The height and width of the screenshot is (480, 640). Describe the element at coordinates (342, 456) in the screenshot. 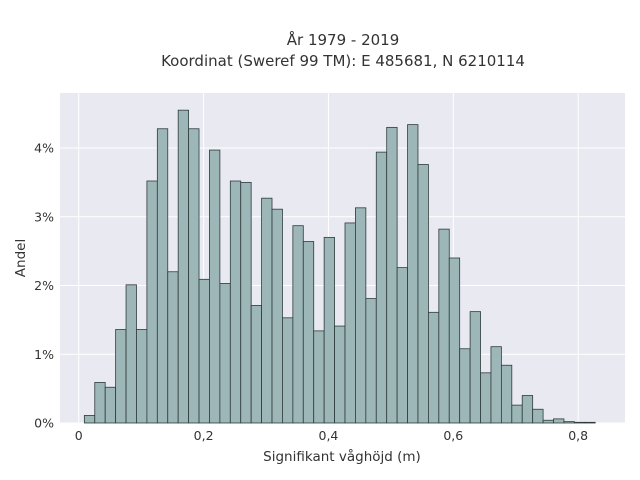

I see `x-axis-label: Signifikant våghöjd (m)` at that location.